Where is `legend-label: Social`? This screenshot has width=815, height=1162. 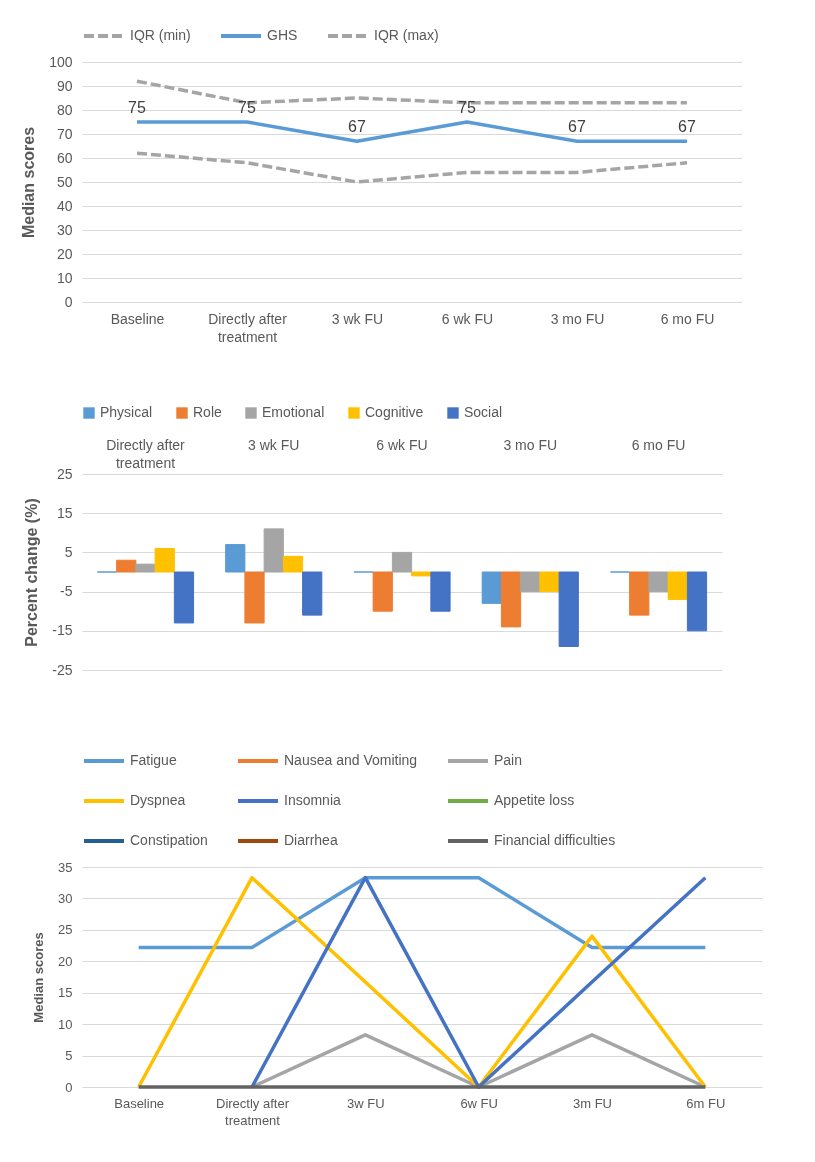 legend-label: Social is located at coordinates (483, 412).